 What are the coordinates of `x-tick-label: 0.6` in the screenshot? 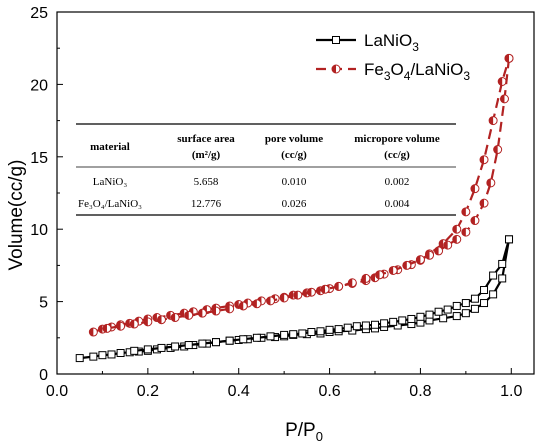 It's located at (329, 391).